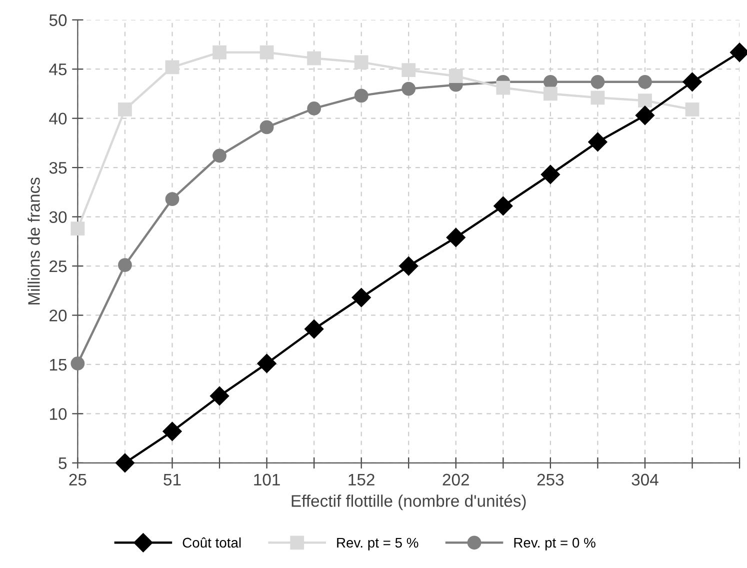  Describe the element at coordinates (555, 544) in the screenshot. I see `legend-label: Rev. pt = 0 %` at that location.